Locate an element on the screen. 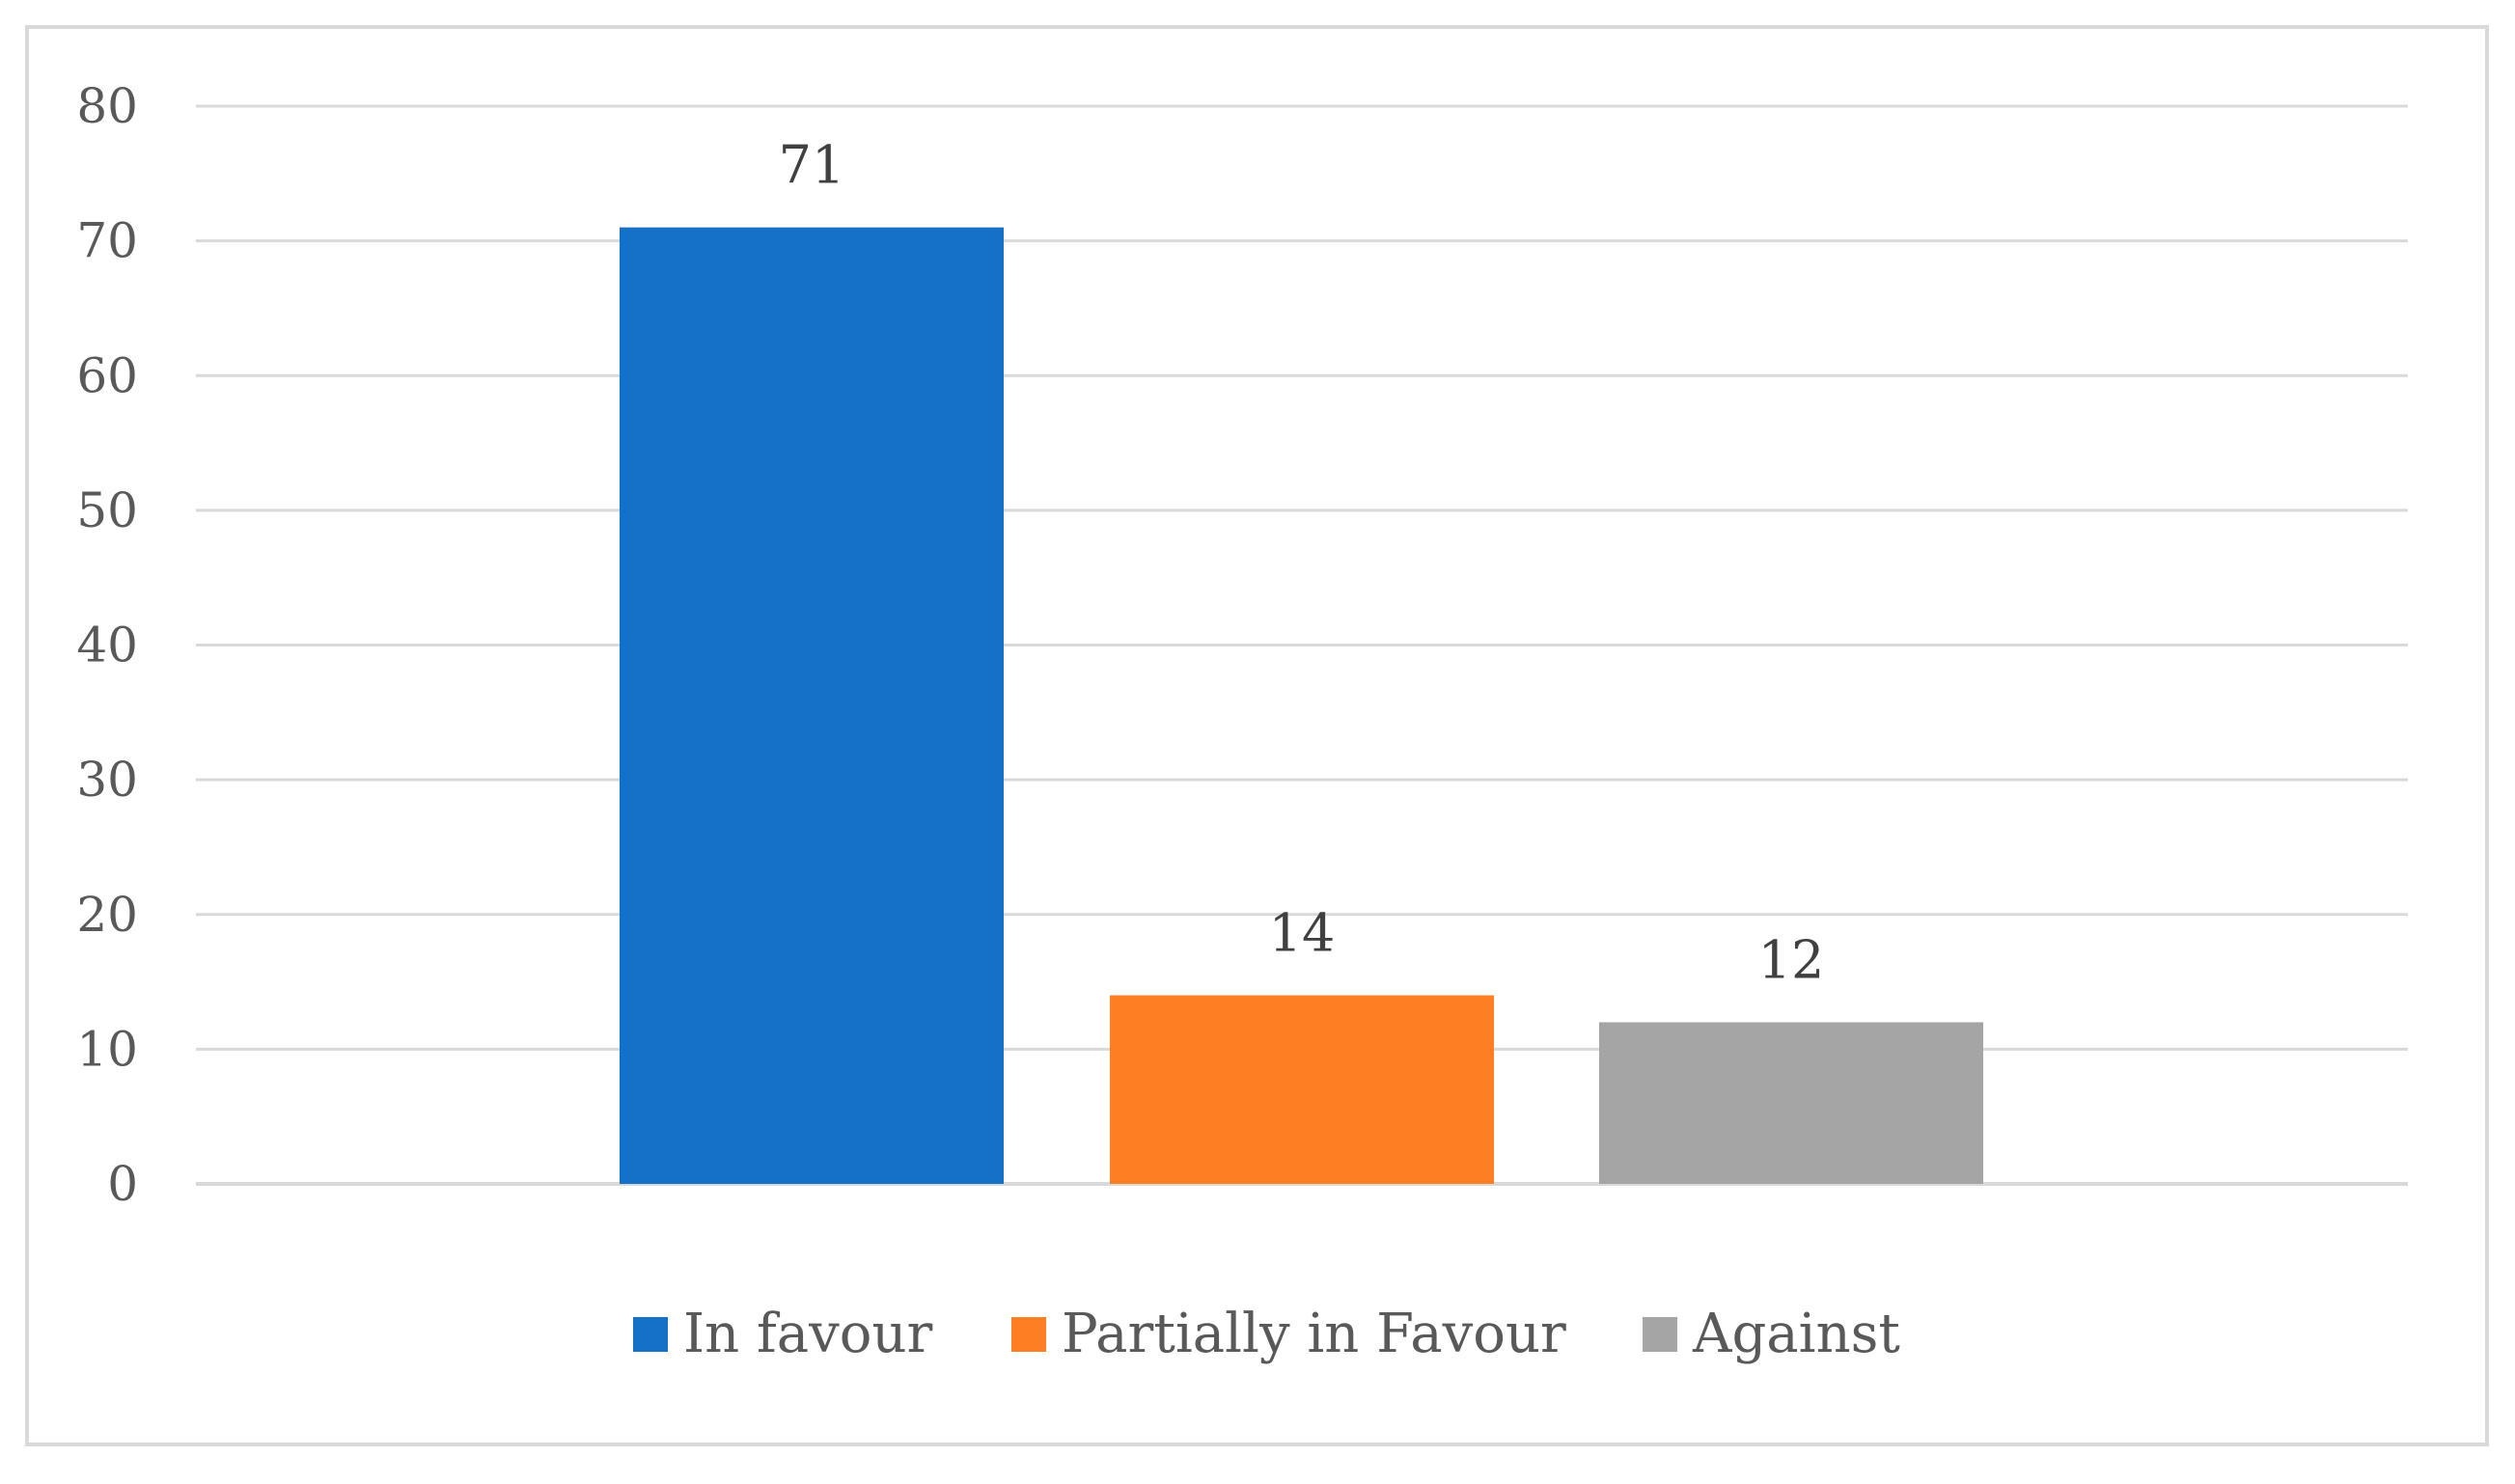 The height and width of the screenshot is (1484, 2515). bar-against is located at coordinates (1791, 1103).